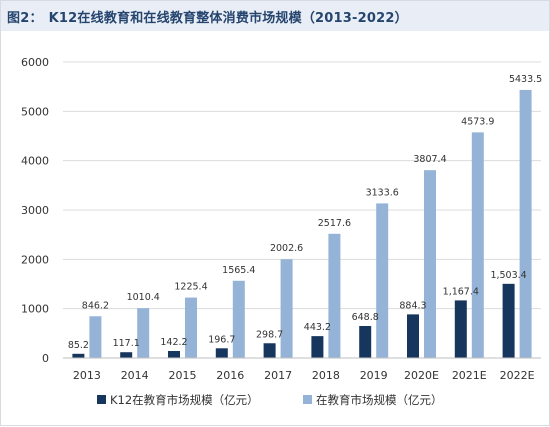 The image size is (550, 427). Describe the element at coordinates (413, 336) in the screenshot. I see `bar-k12-2020E` at that location.